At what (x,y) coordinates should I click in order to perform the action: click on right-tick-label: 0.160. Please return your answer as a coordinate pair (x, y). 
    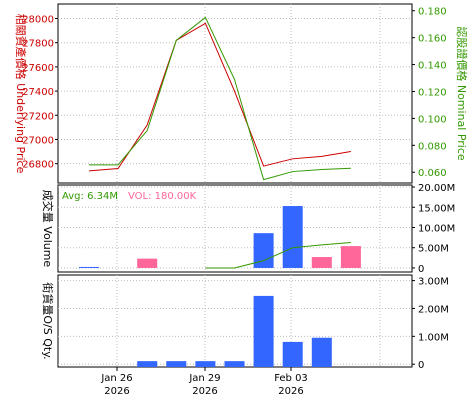
    Looking at the image, I should click on (432, 39).